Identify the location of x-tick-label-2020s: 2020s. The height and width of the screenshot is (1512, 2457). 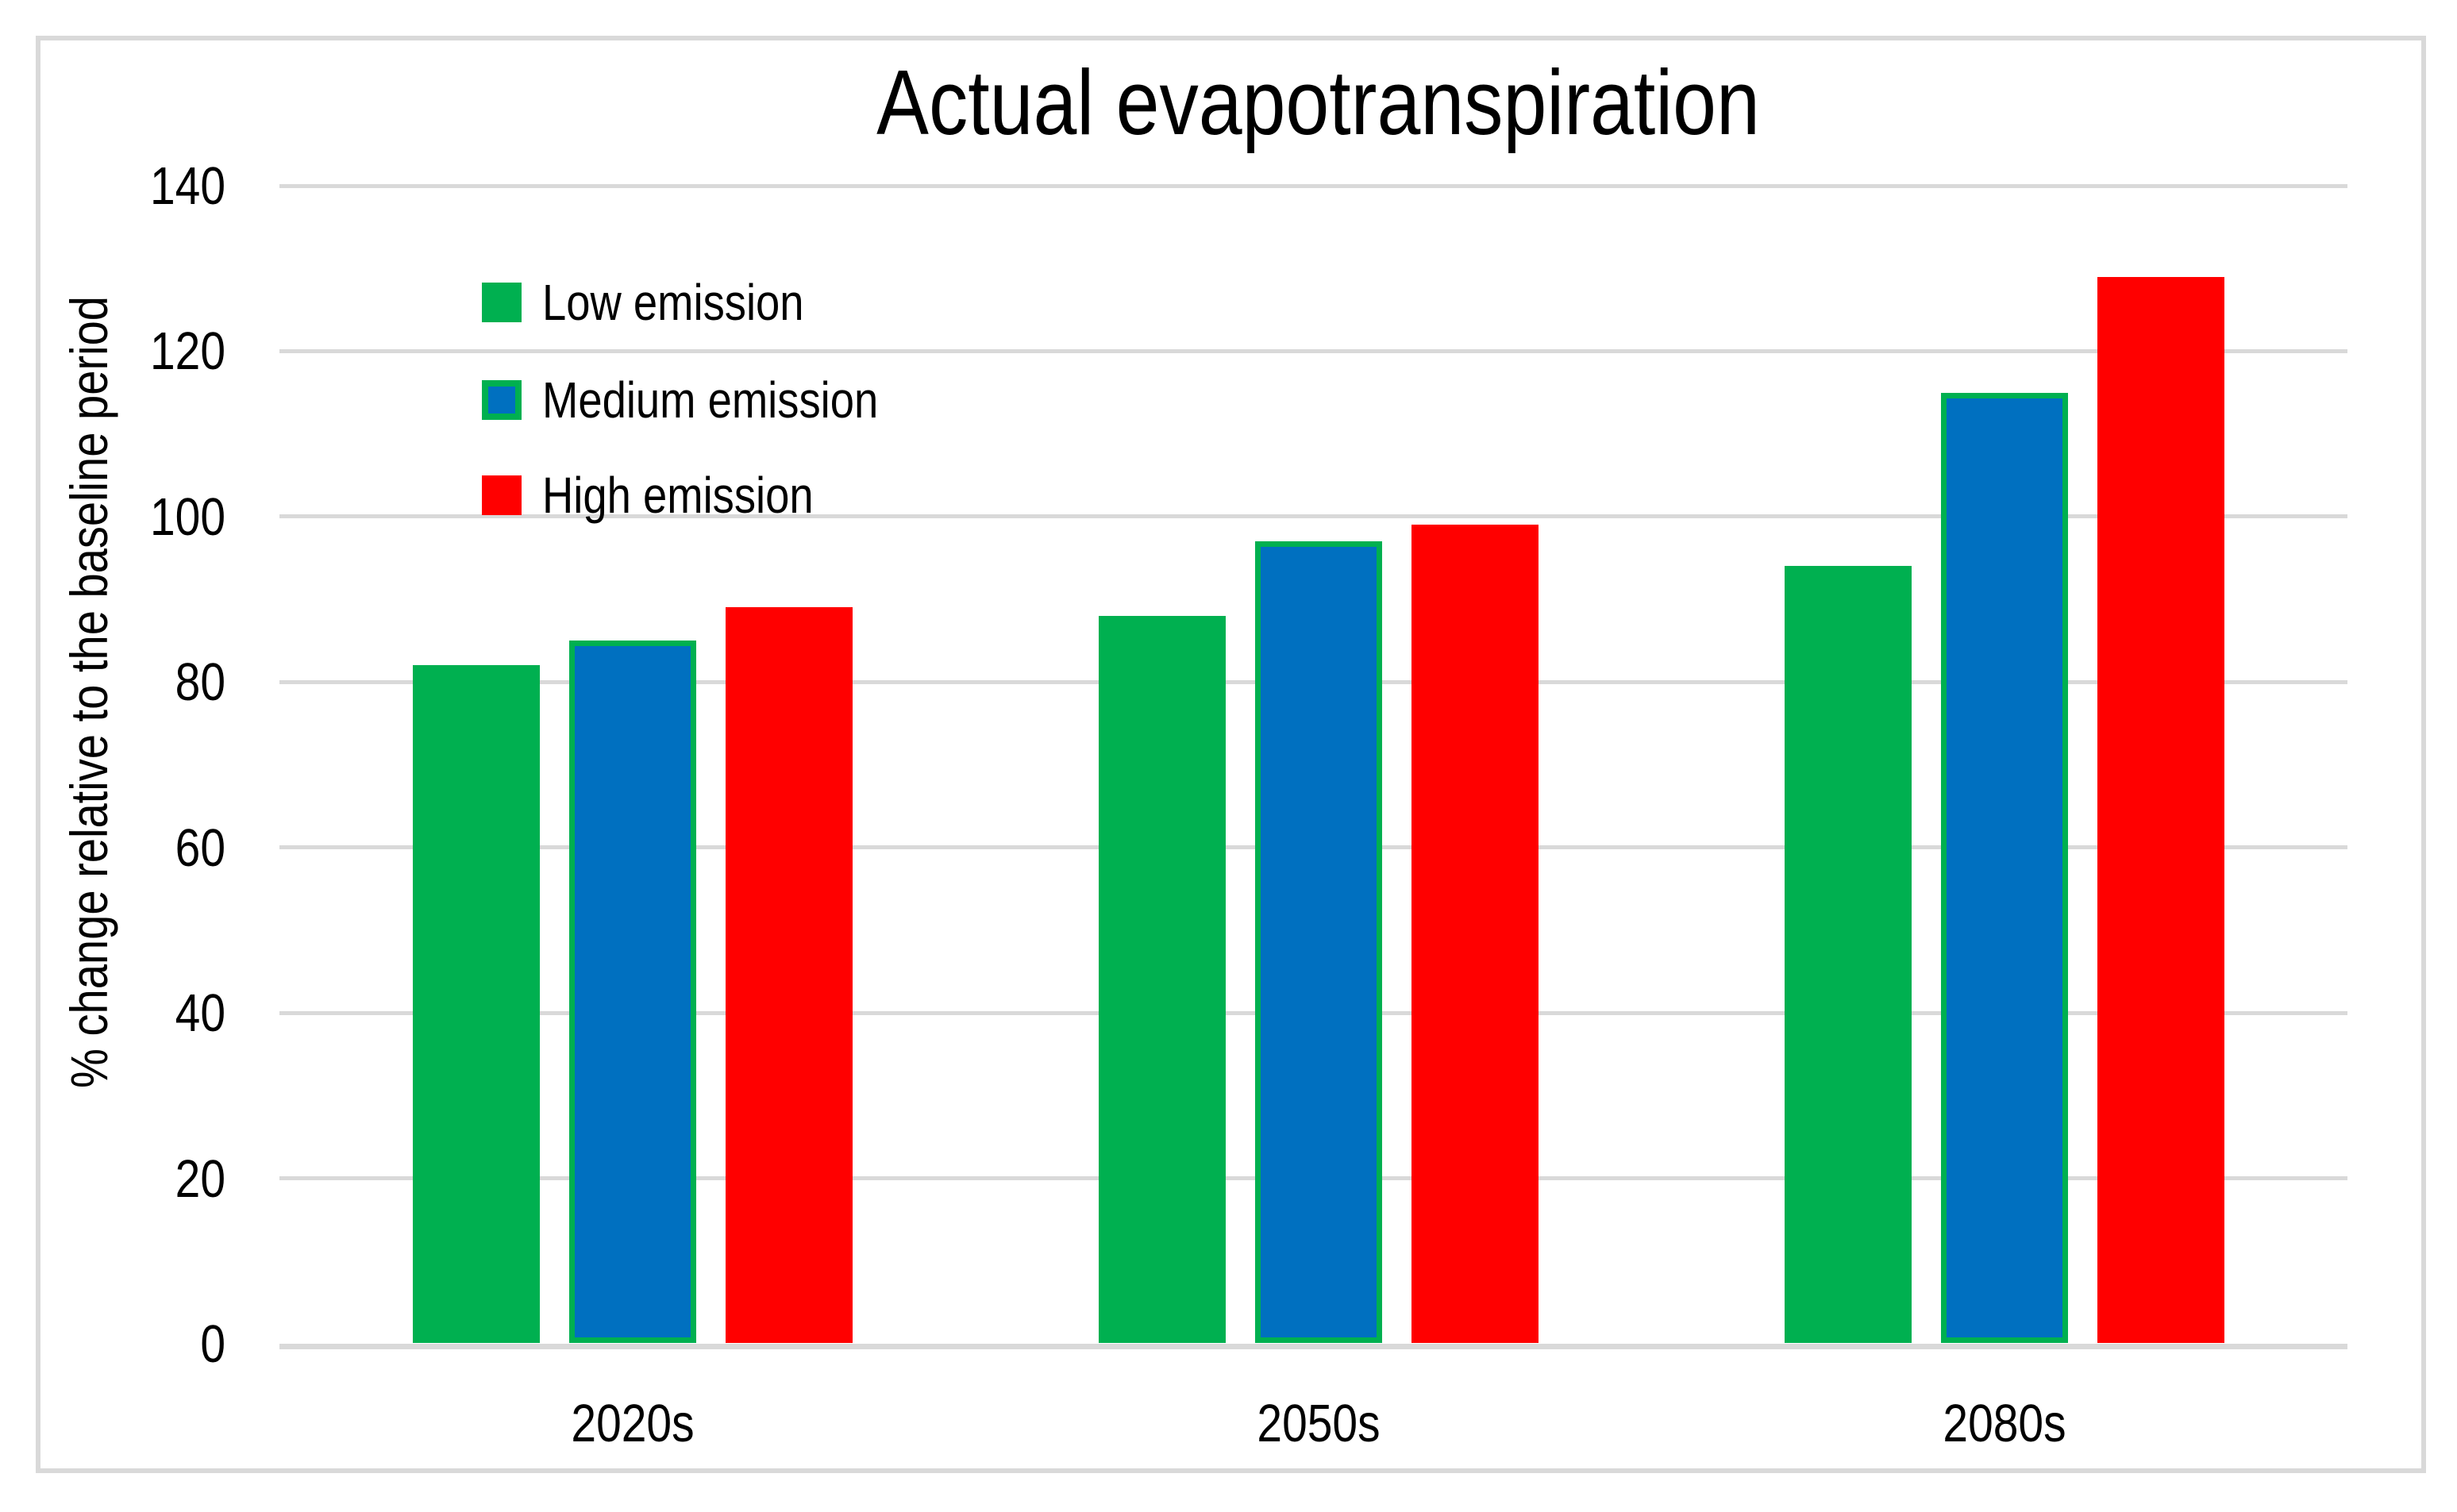
(633, 1423).